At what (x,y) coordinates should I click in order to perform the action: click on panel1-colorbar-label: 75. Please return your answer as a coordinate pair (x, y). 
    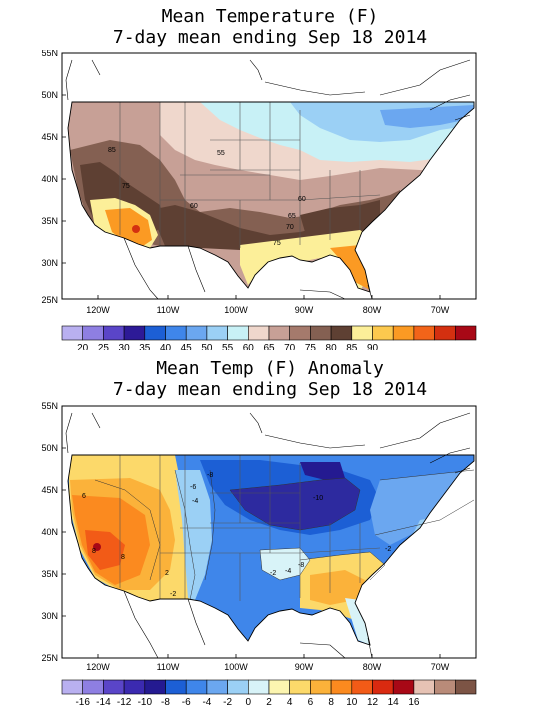
    Looking at the image, I should click on (311, 346).